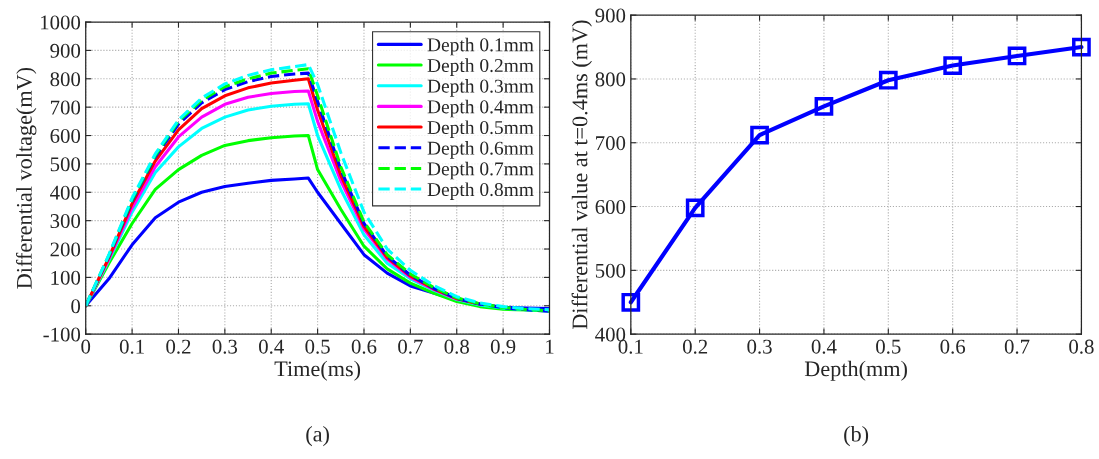  What do you see at coordinates (76, 306) in the screenshot?
I see `y-tick-label: 0` at bounding box center [76, 306].